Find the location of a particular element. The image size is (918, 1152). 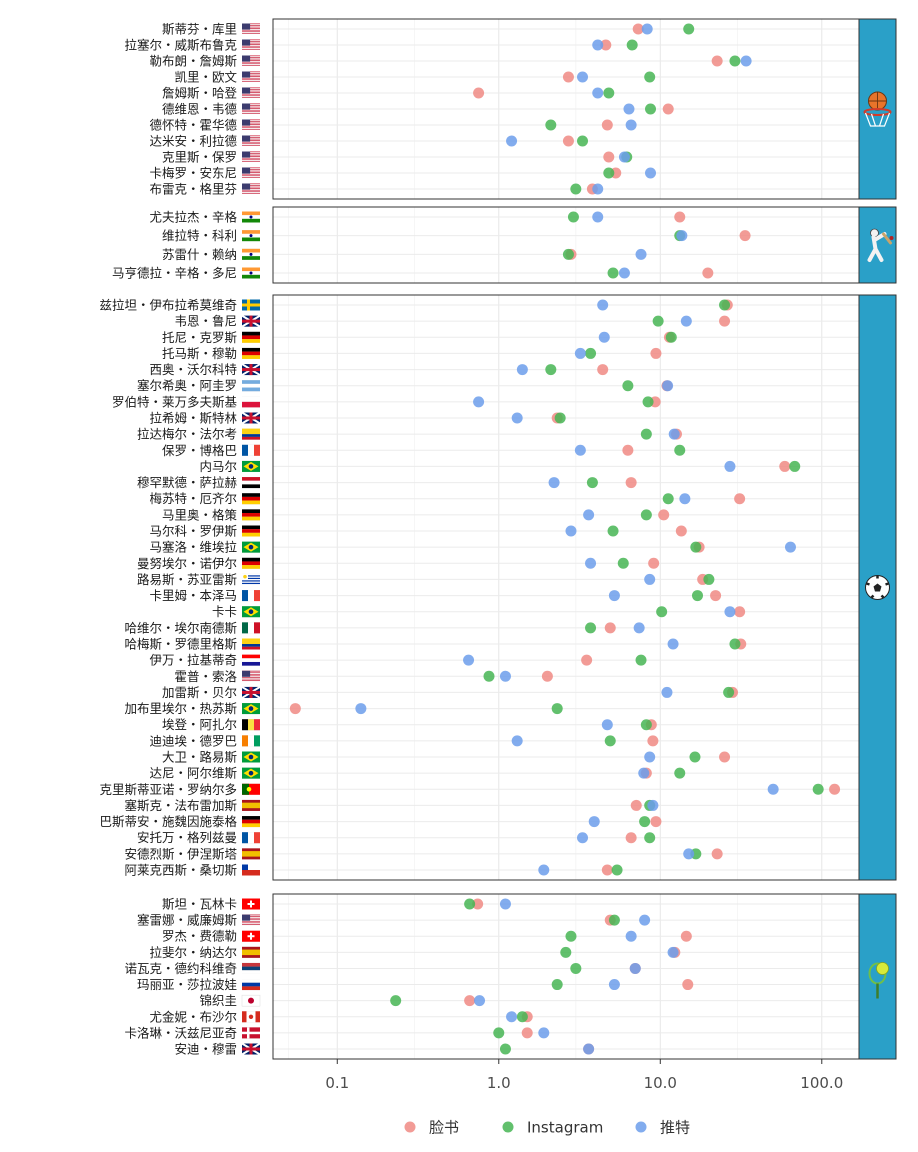

athlete-label: 达米安・利拉德 is located at coordinates (193, 141).